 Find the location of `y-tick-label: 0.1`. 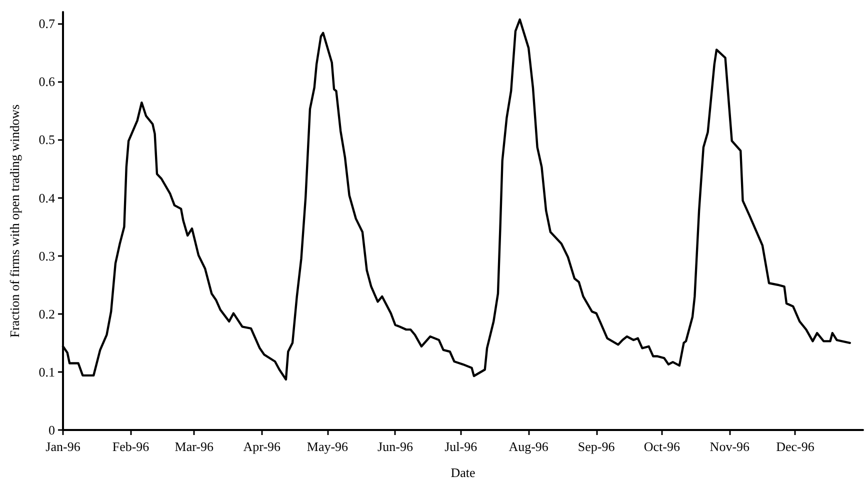

y-tick-label: 0.1 is located at coordinates (46, 372).